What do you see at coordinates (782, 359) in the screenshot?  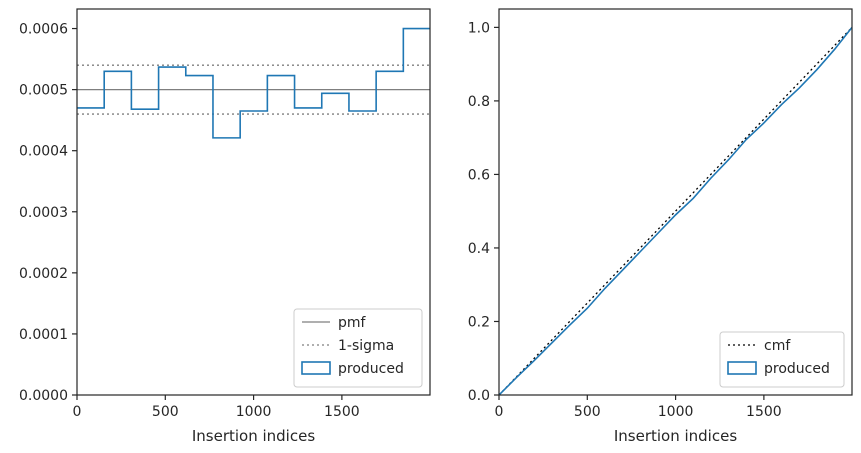 I see `legend: cmf produced` at bounding box center [782, 359].